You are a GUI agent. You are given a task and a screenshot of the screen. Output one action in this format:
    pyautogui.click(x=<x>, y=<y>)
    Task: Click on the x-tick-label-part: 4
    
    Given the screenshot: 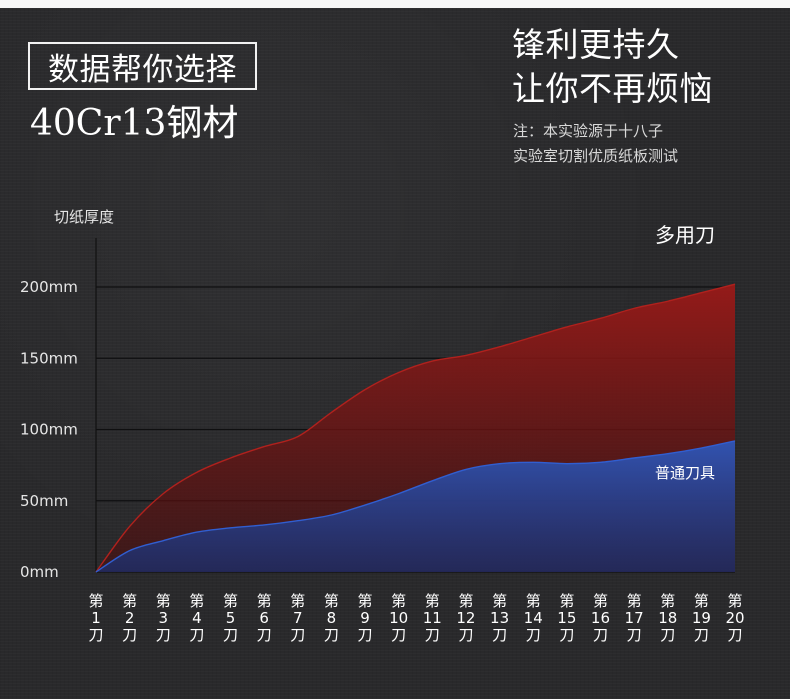 What is the action you would take?
    pyautogui.click(x=197, y=618)
    